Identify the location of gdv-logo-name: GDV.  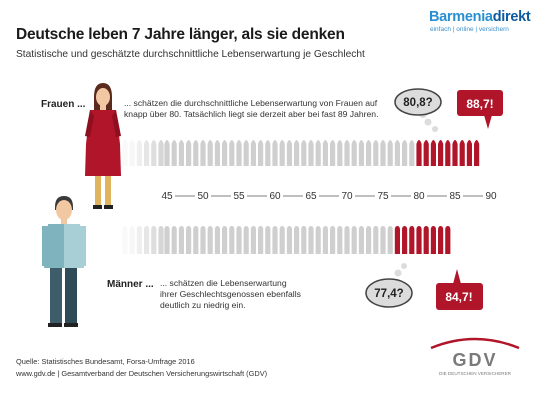
(474, 360).